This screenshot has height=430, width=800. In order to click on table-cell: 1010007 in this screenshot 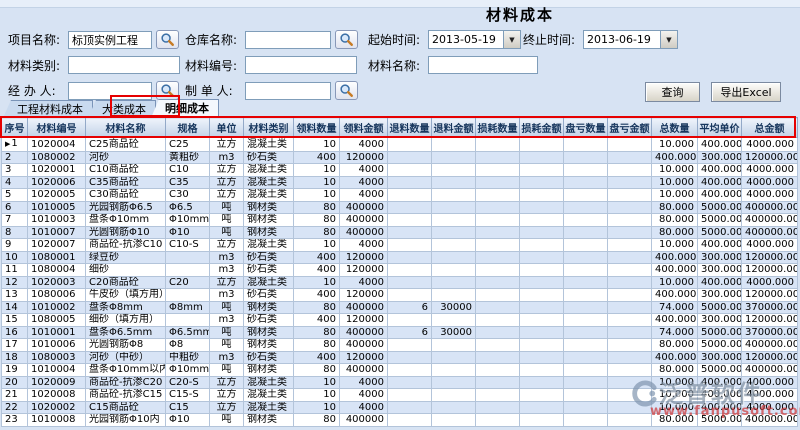, I will do `click(56, 232)`.